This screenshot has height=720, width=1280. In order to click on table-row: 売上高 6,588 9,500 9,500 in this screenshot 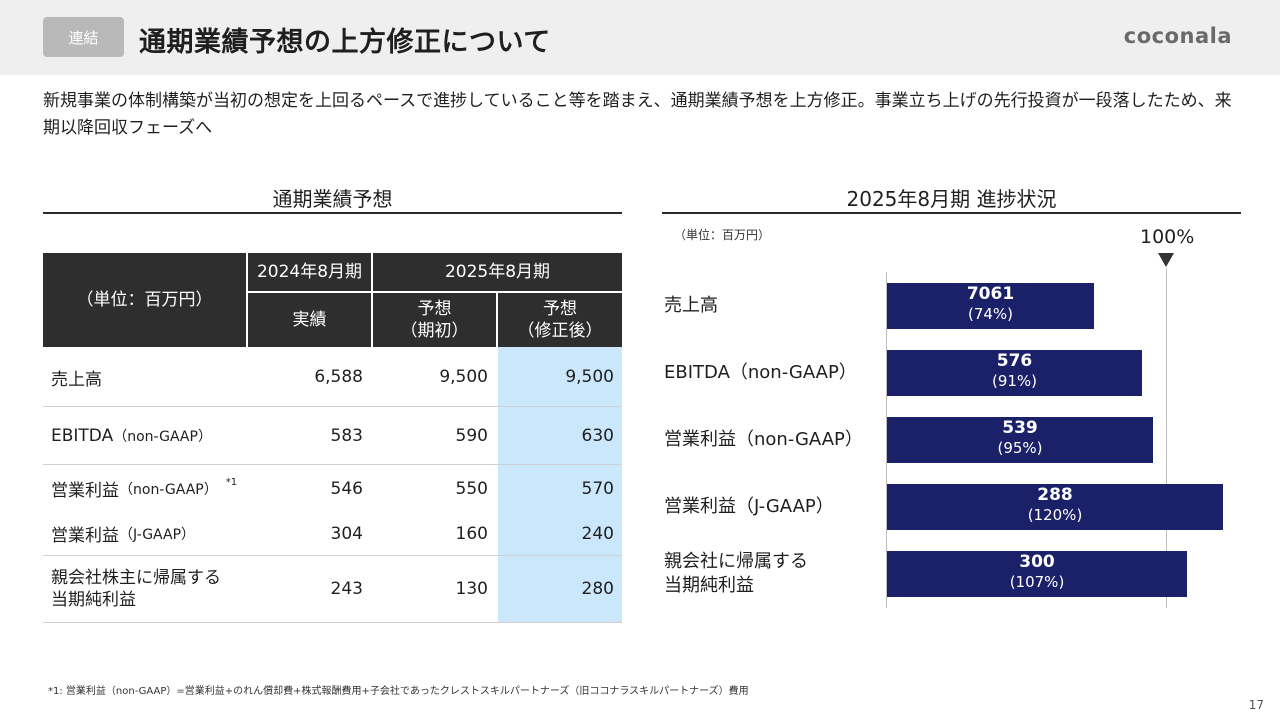, I will do `click(332, 377)`.